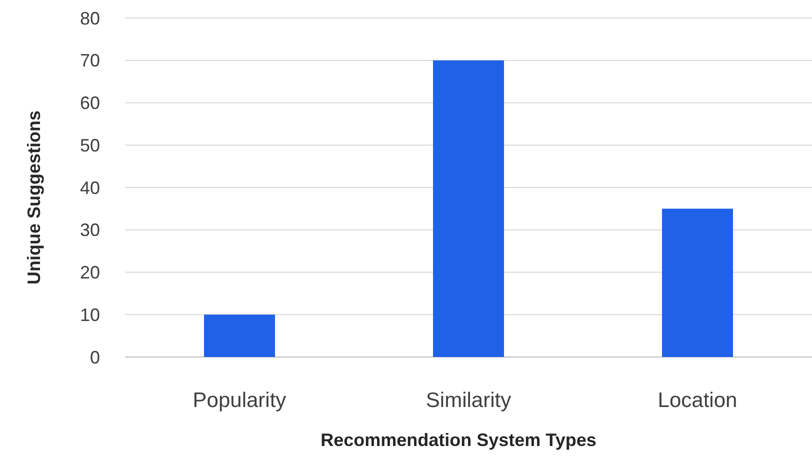 The height and width of the screenshot is (458, 812). Describe the element at coordinates (90, 314) in the screenshot. I see `y-tick-label: 10` at that location.